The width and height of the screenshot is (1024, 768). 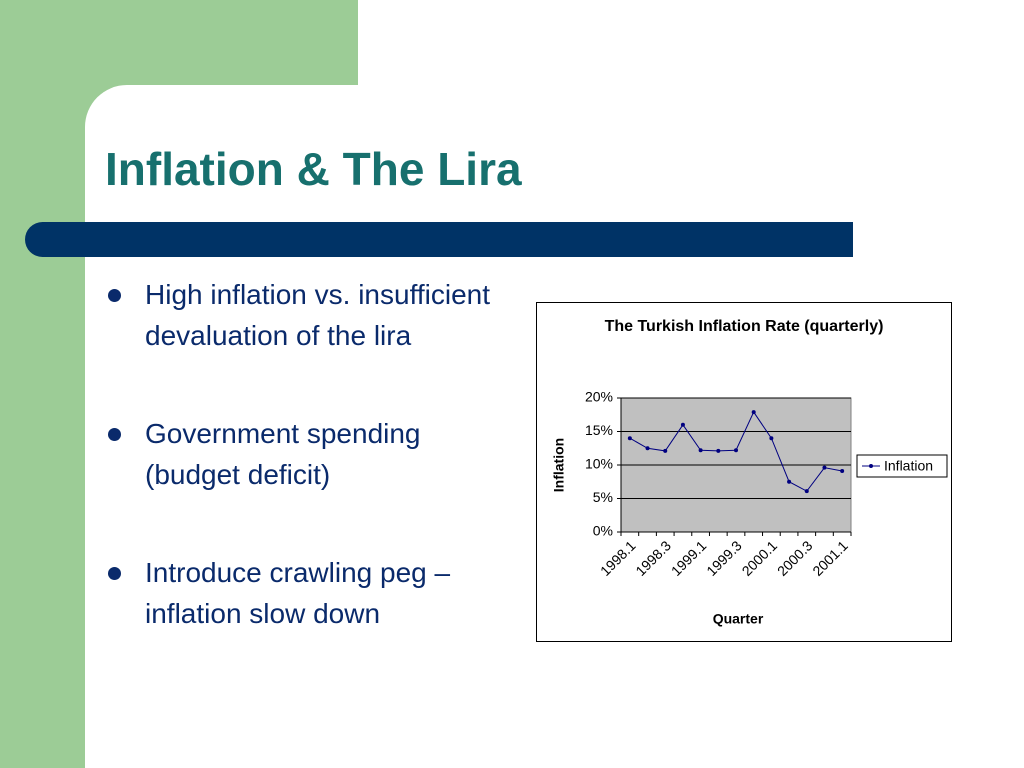 I want to click on background-strip, so click(x=42, y=384).